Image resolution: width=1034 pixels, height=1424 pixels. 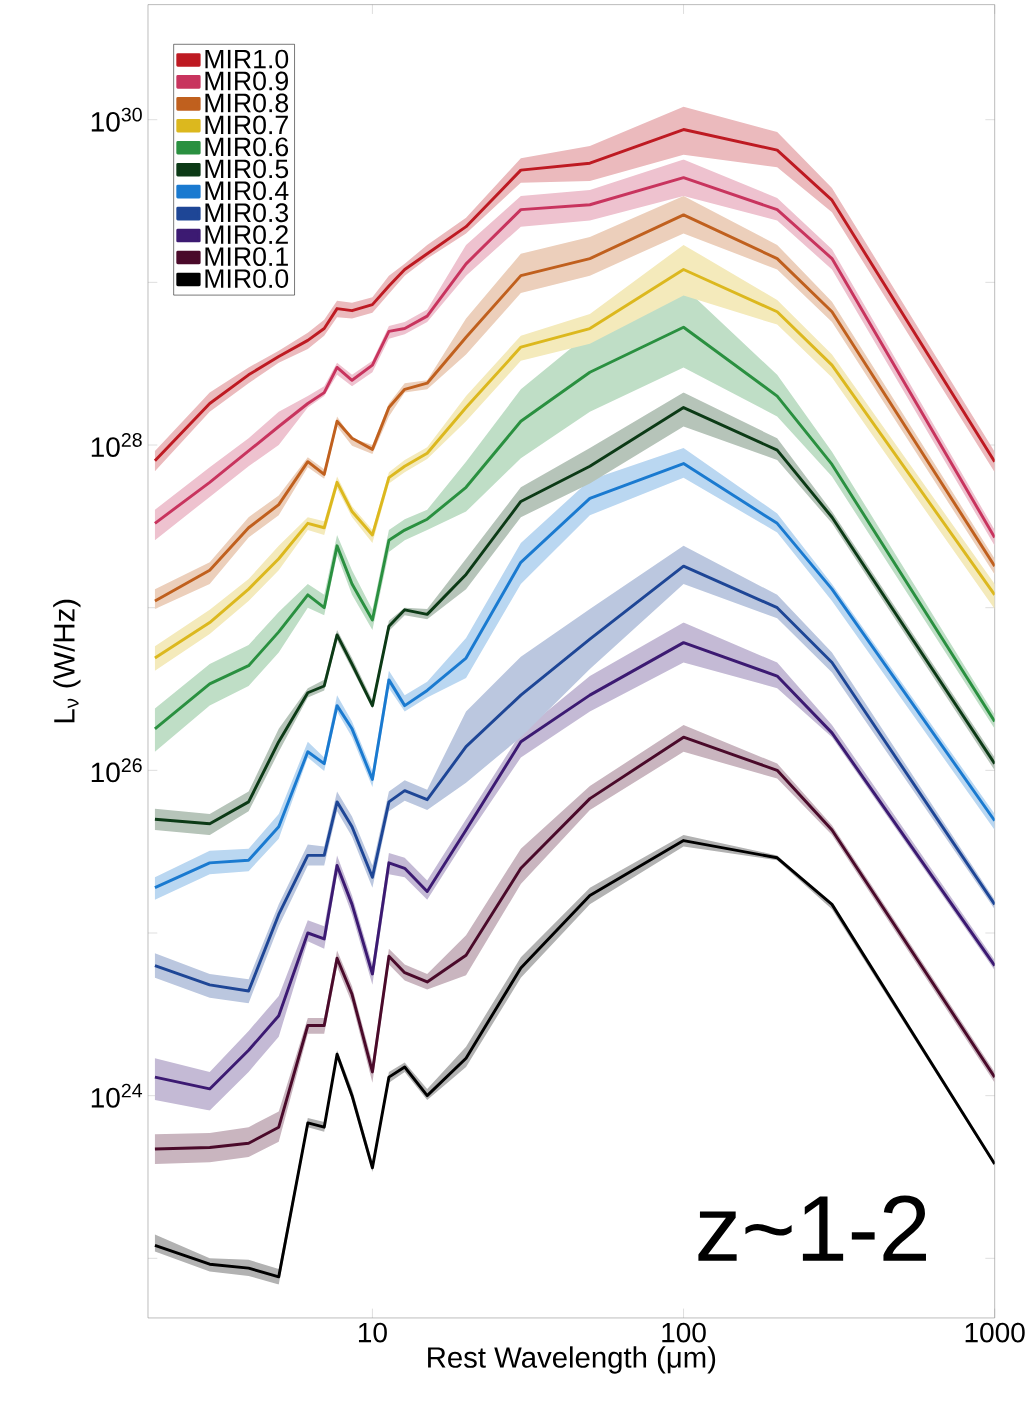 I want to click on legend-label: MIR0.6, so click(x=247, y=147).